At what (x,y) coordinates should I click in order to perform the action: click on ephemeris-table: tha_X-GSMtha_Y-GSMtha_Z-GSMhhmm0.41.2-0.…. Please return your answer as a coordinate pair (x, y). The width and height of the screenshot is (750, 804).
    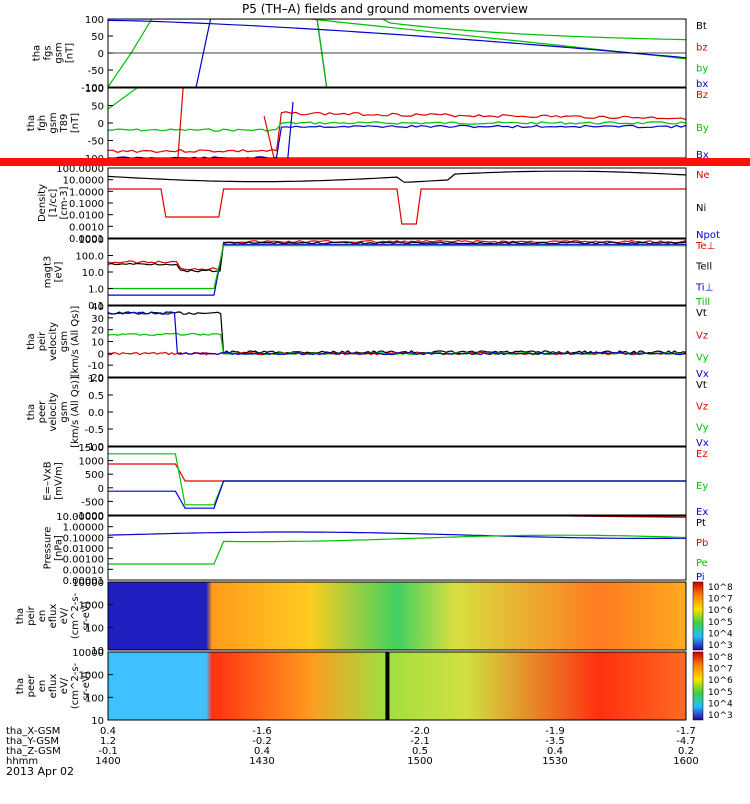
    Looking at the image, I should click on (352, 746).